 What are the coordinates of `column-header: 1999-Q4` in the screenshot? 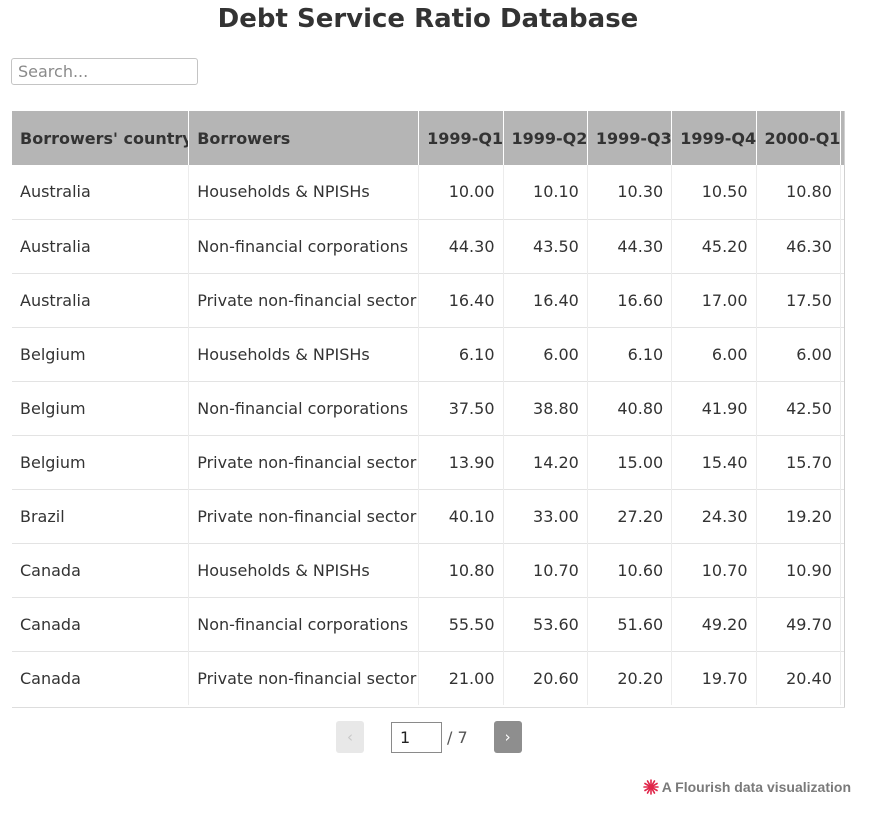 It's located at (714, 138).